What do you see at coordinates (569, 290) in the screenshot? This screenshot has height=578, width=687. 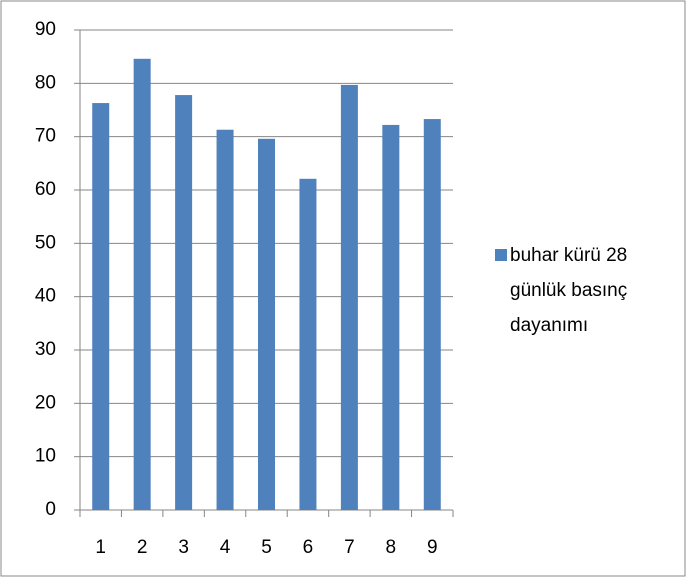 I see `legend-label: buhar kürü 28 günlük basınç dayanımı` at bounding box center [569, 290].